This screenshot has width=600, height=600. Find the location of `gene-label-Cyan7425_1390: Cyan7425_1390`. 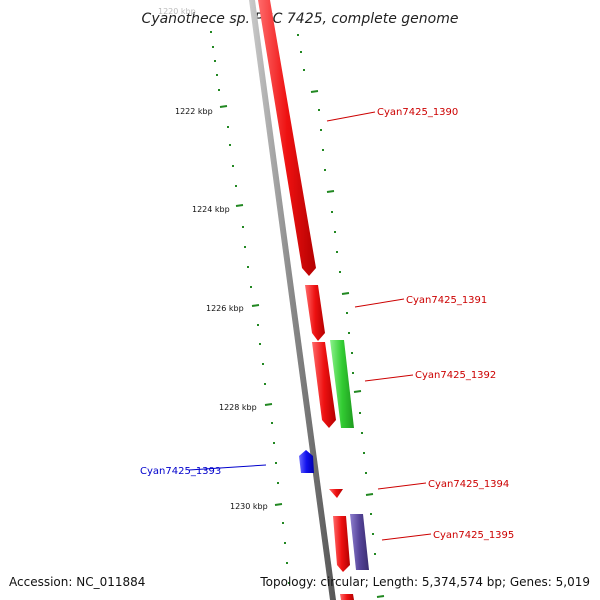

gene-label-Cyan7425_1390: Cyan7425_1390 is located at coordinates (417, 112).